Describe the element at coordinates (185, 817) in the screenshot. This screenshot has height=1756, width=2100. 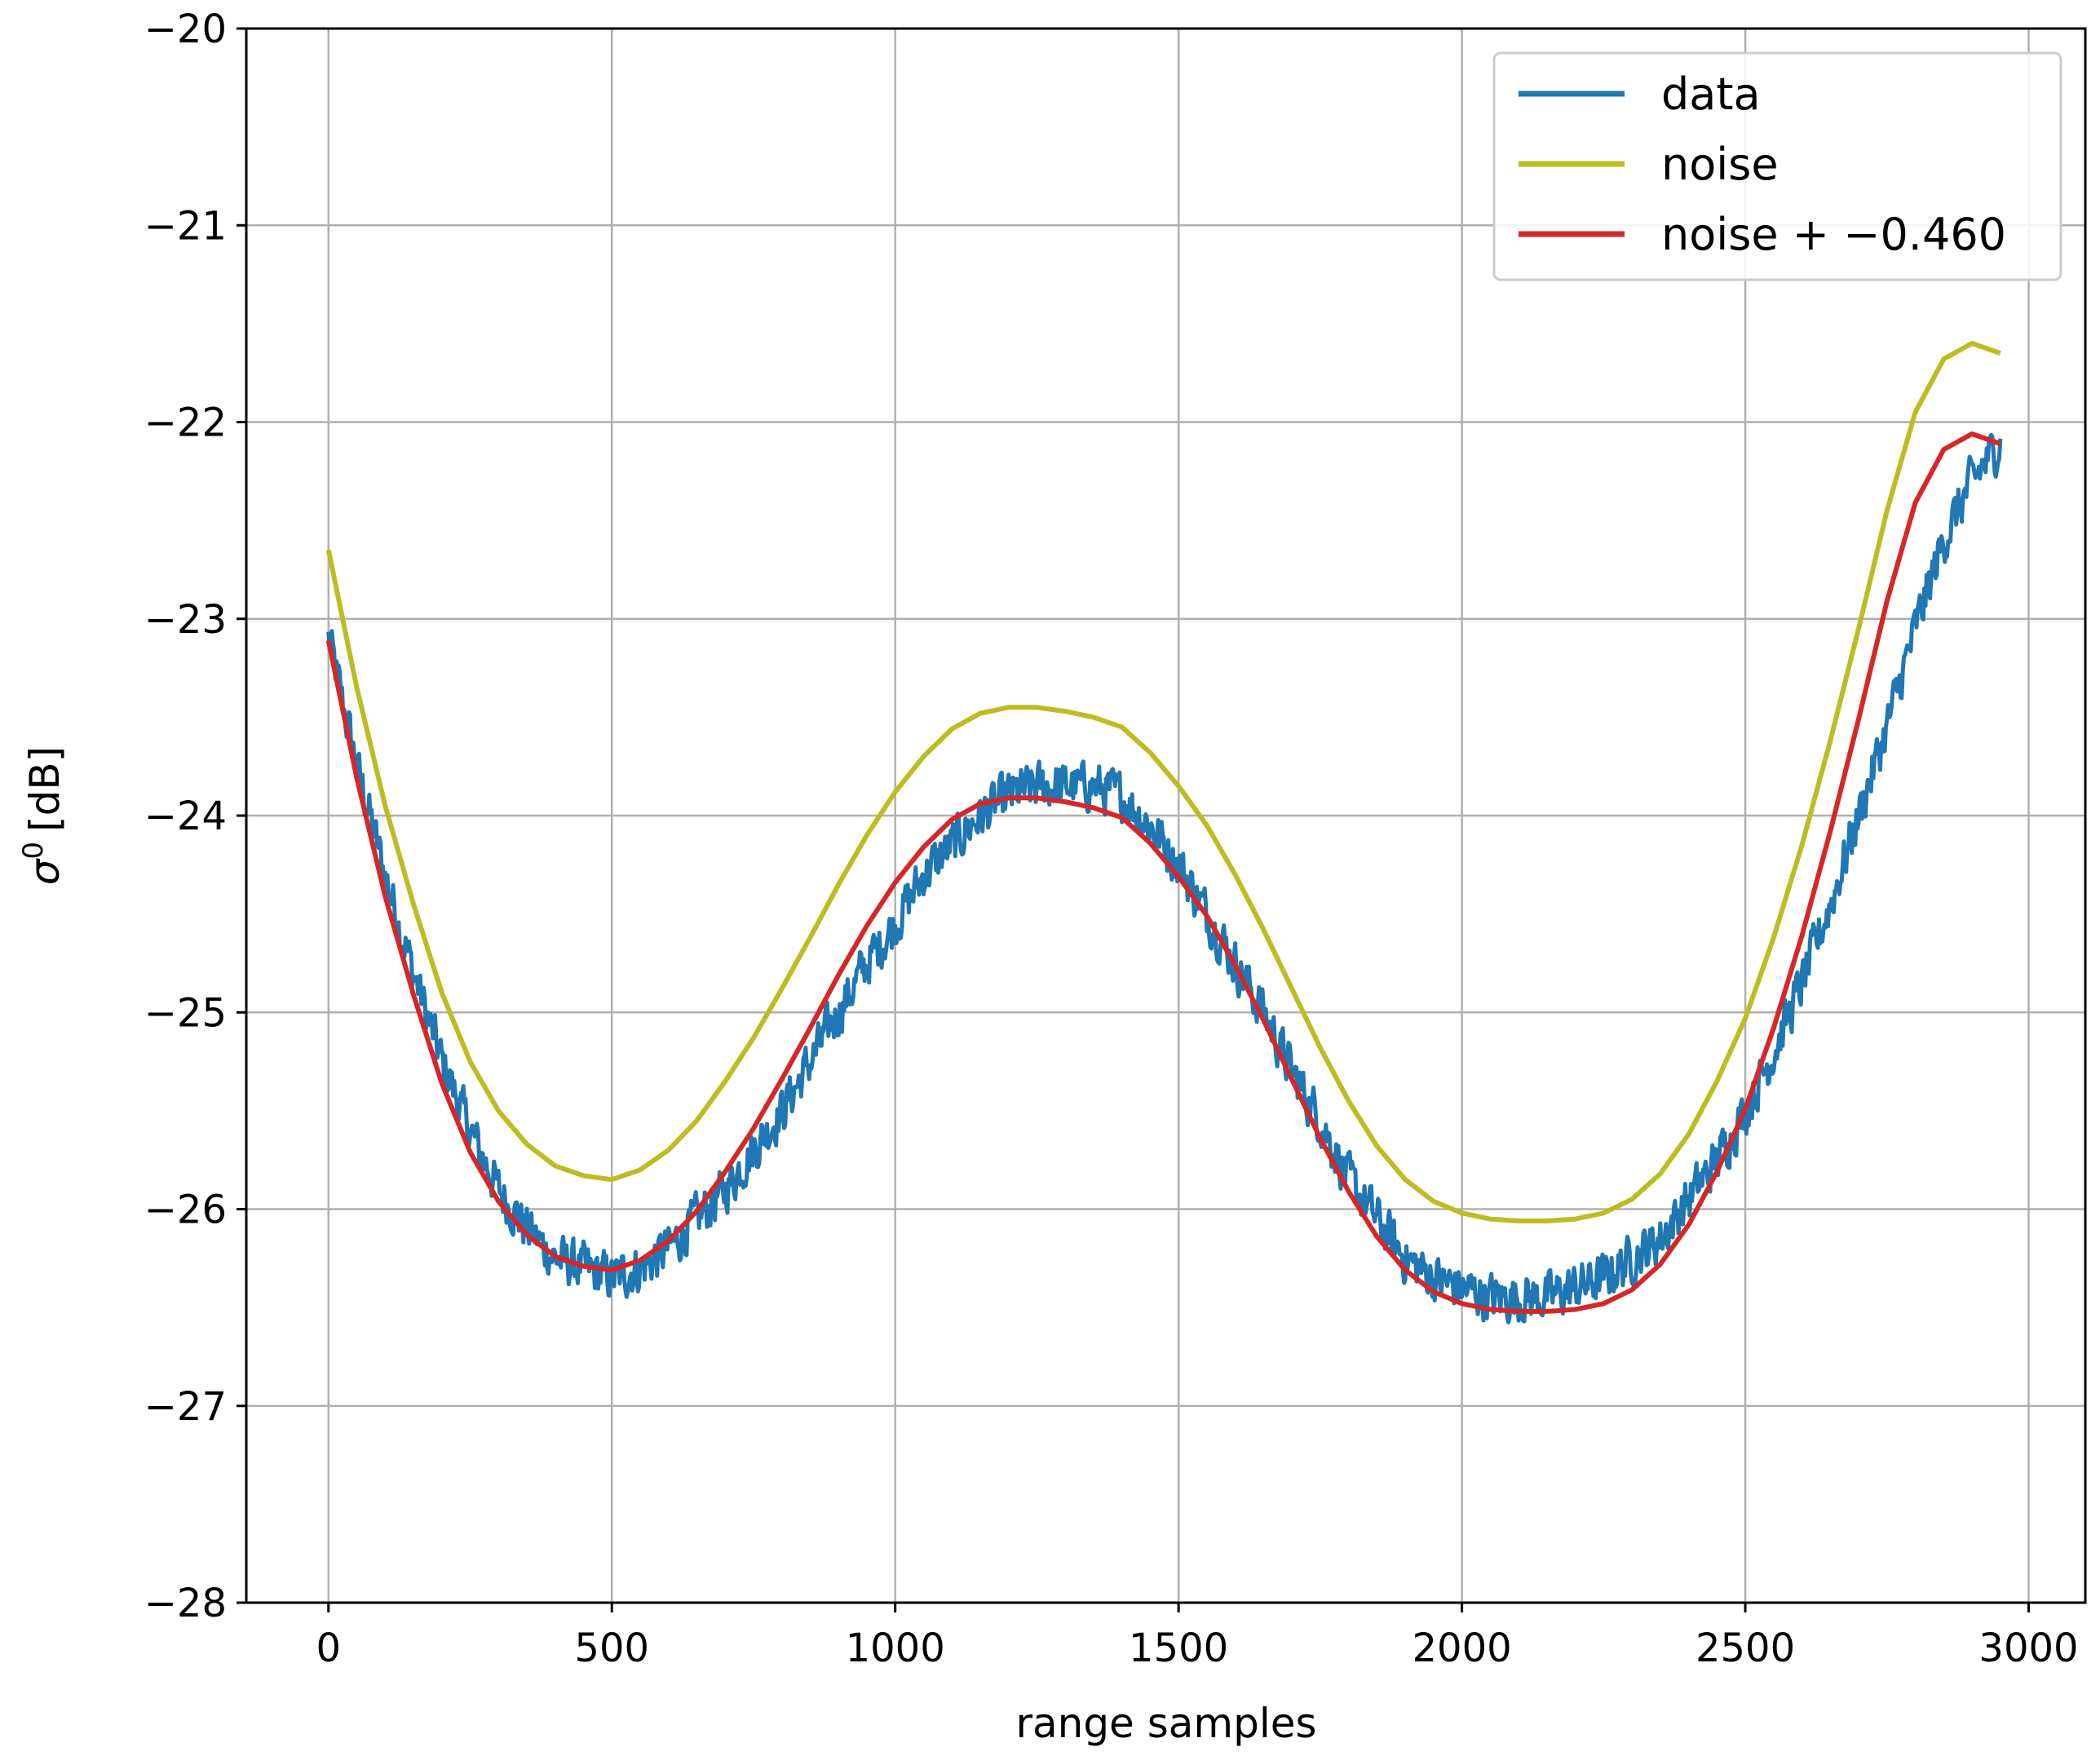
I see `y-tick-label: −24` at that location.